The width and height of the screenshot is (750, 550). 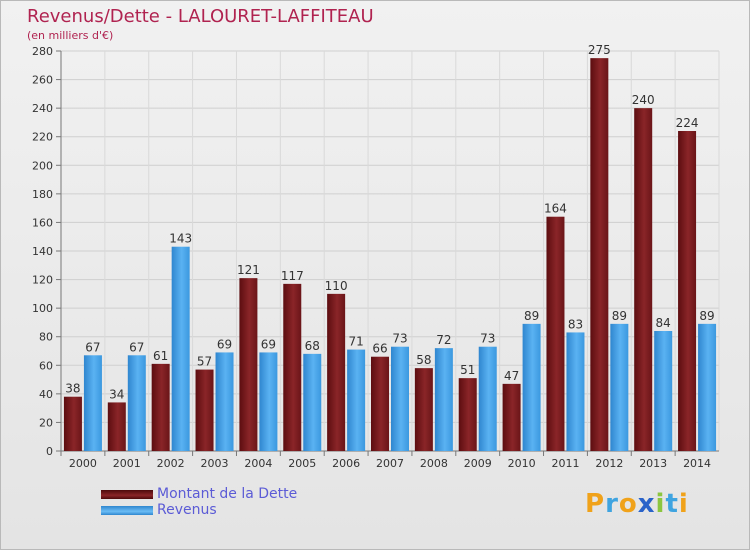 What do you see at coordinates (434, 463) in the screenshot?
I see `x-tick-label: 2008` at bounding box center [434, 463].